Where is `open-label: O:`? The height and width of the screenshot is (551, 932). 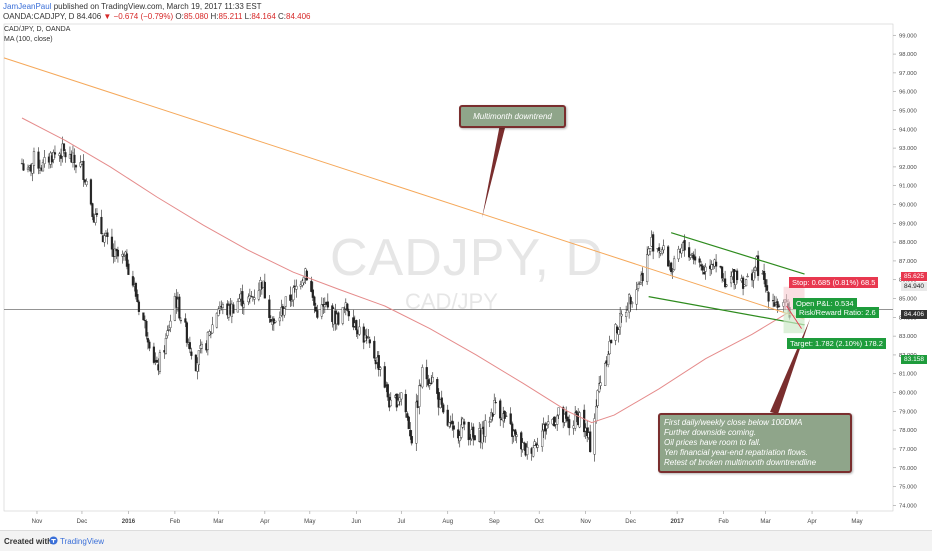
open-label: O: is located at coordinates (179, 16).